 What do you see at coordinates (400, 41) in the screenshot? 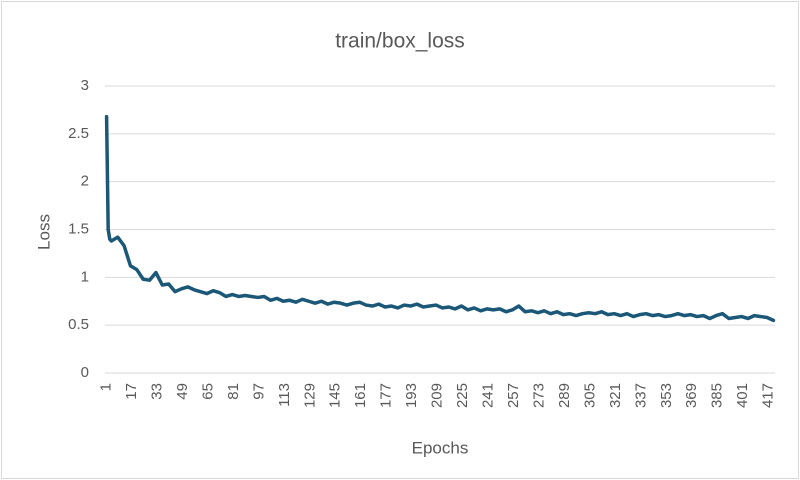
I see `chart-title: train/box_loss` at bounding box center [400, 41].